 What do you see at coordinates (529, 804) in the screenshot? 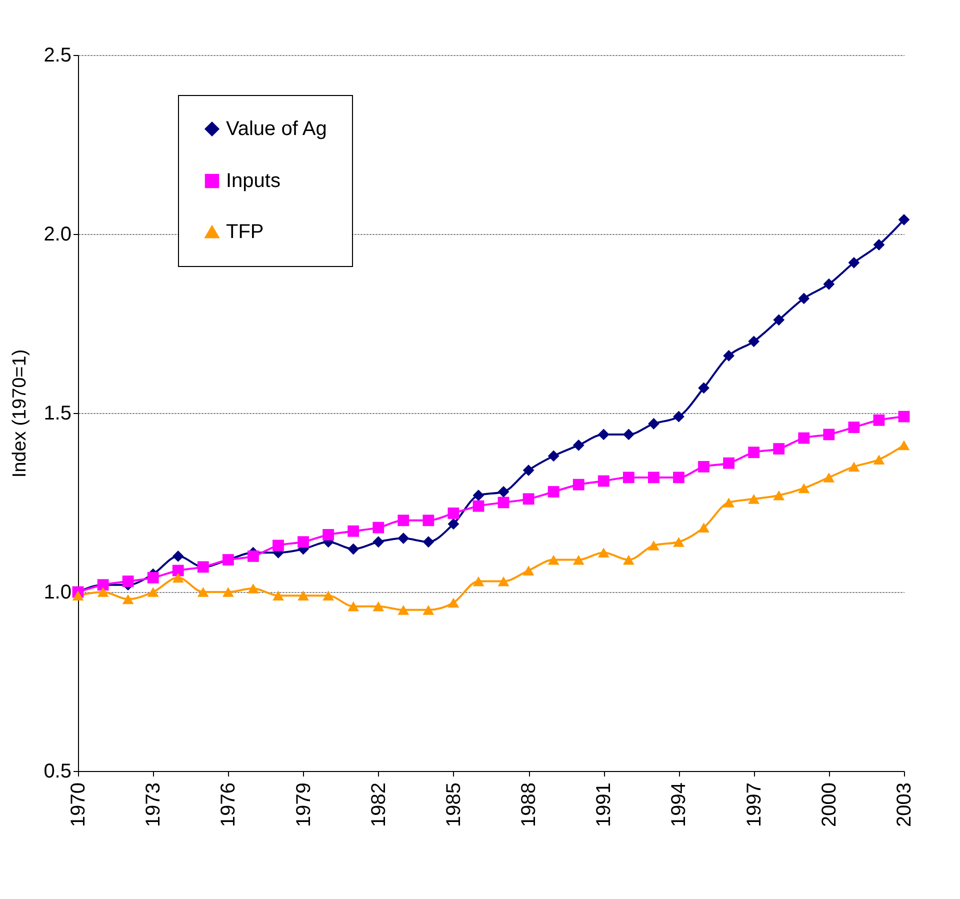
I see `x-tick-label: 1988` at bounding box center [529, 804].